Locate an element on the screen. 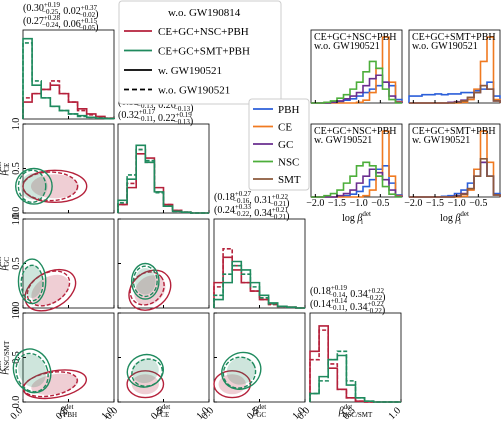 The width and height of the screenshot is (503, 421). panel-title: CE+GC+NSC+PBH is located at coordinates (355, 37).